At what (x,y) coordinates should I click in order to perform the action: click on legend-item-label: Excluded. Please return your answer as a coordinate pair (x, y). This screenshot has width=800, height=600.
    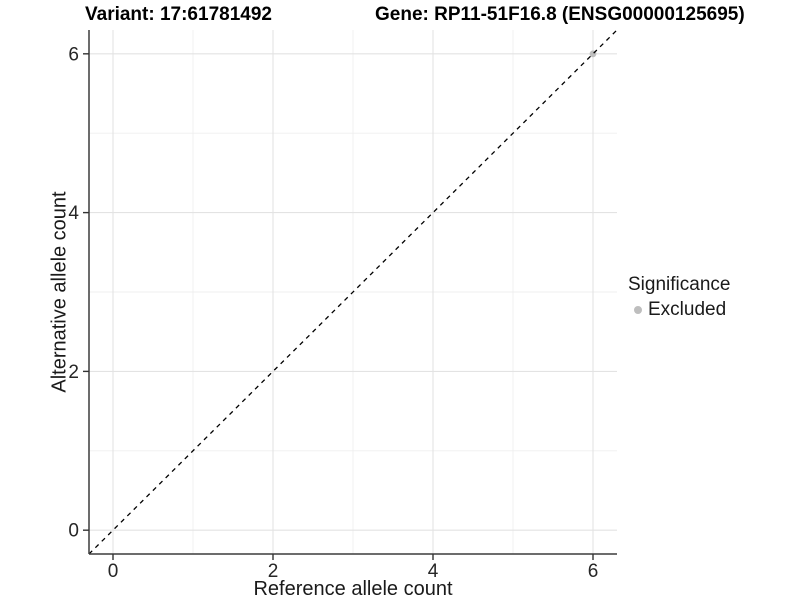
    Looking at the image, I should click on (687, 309).